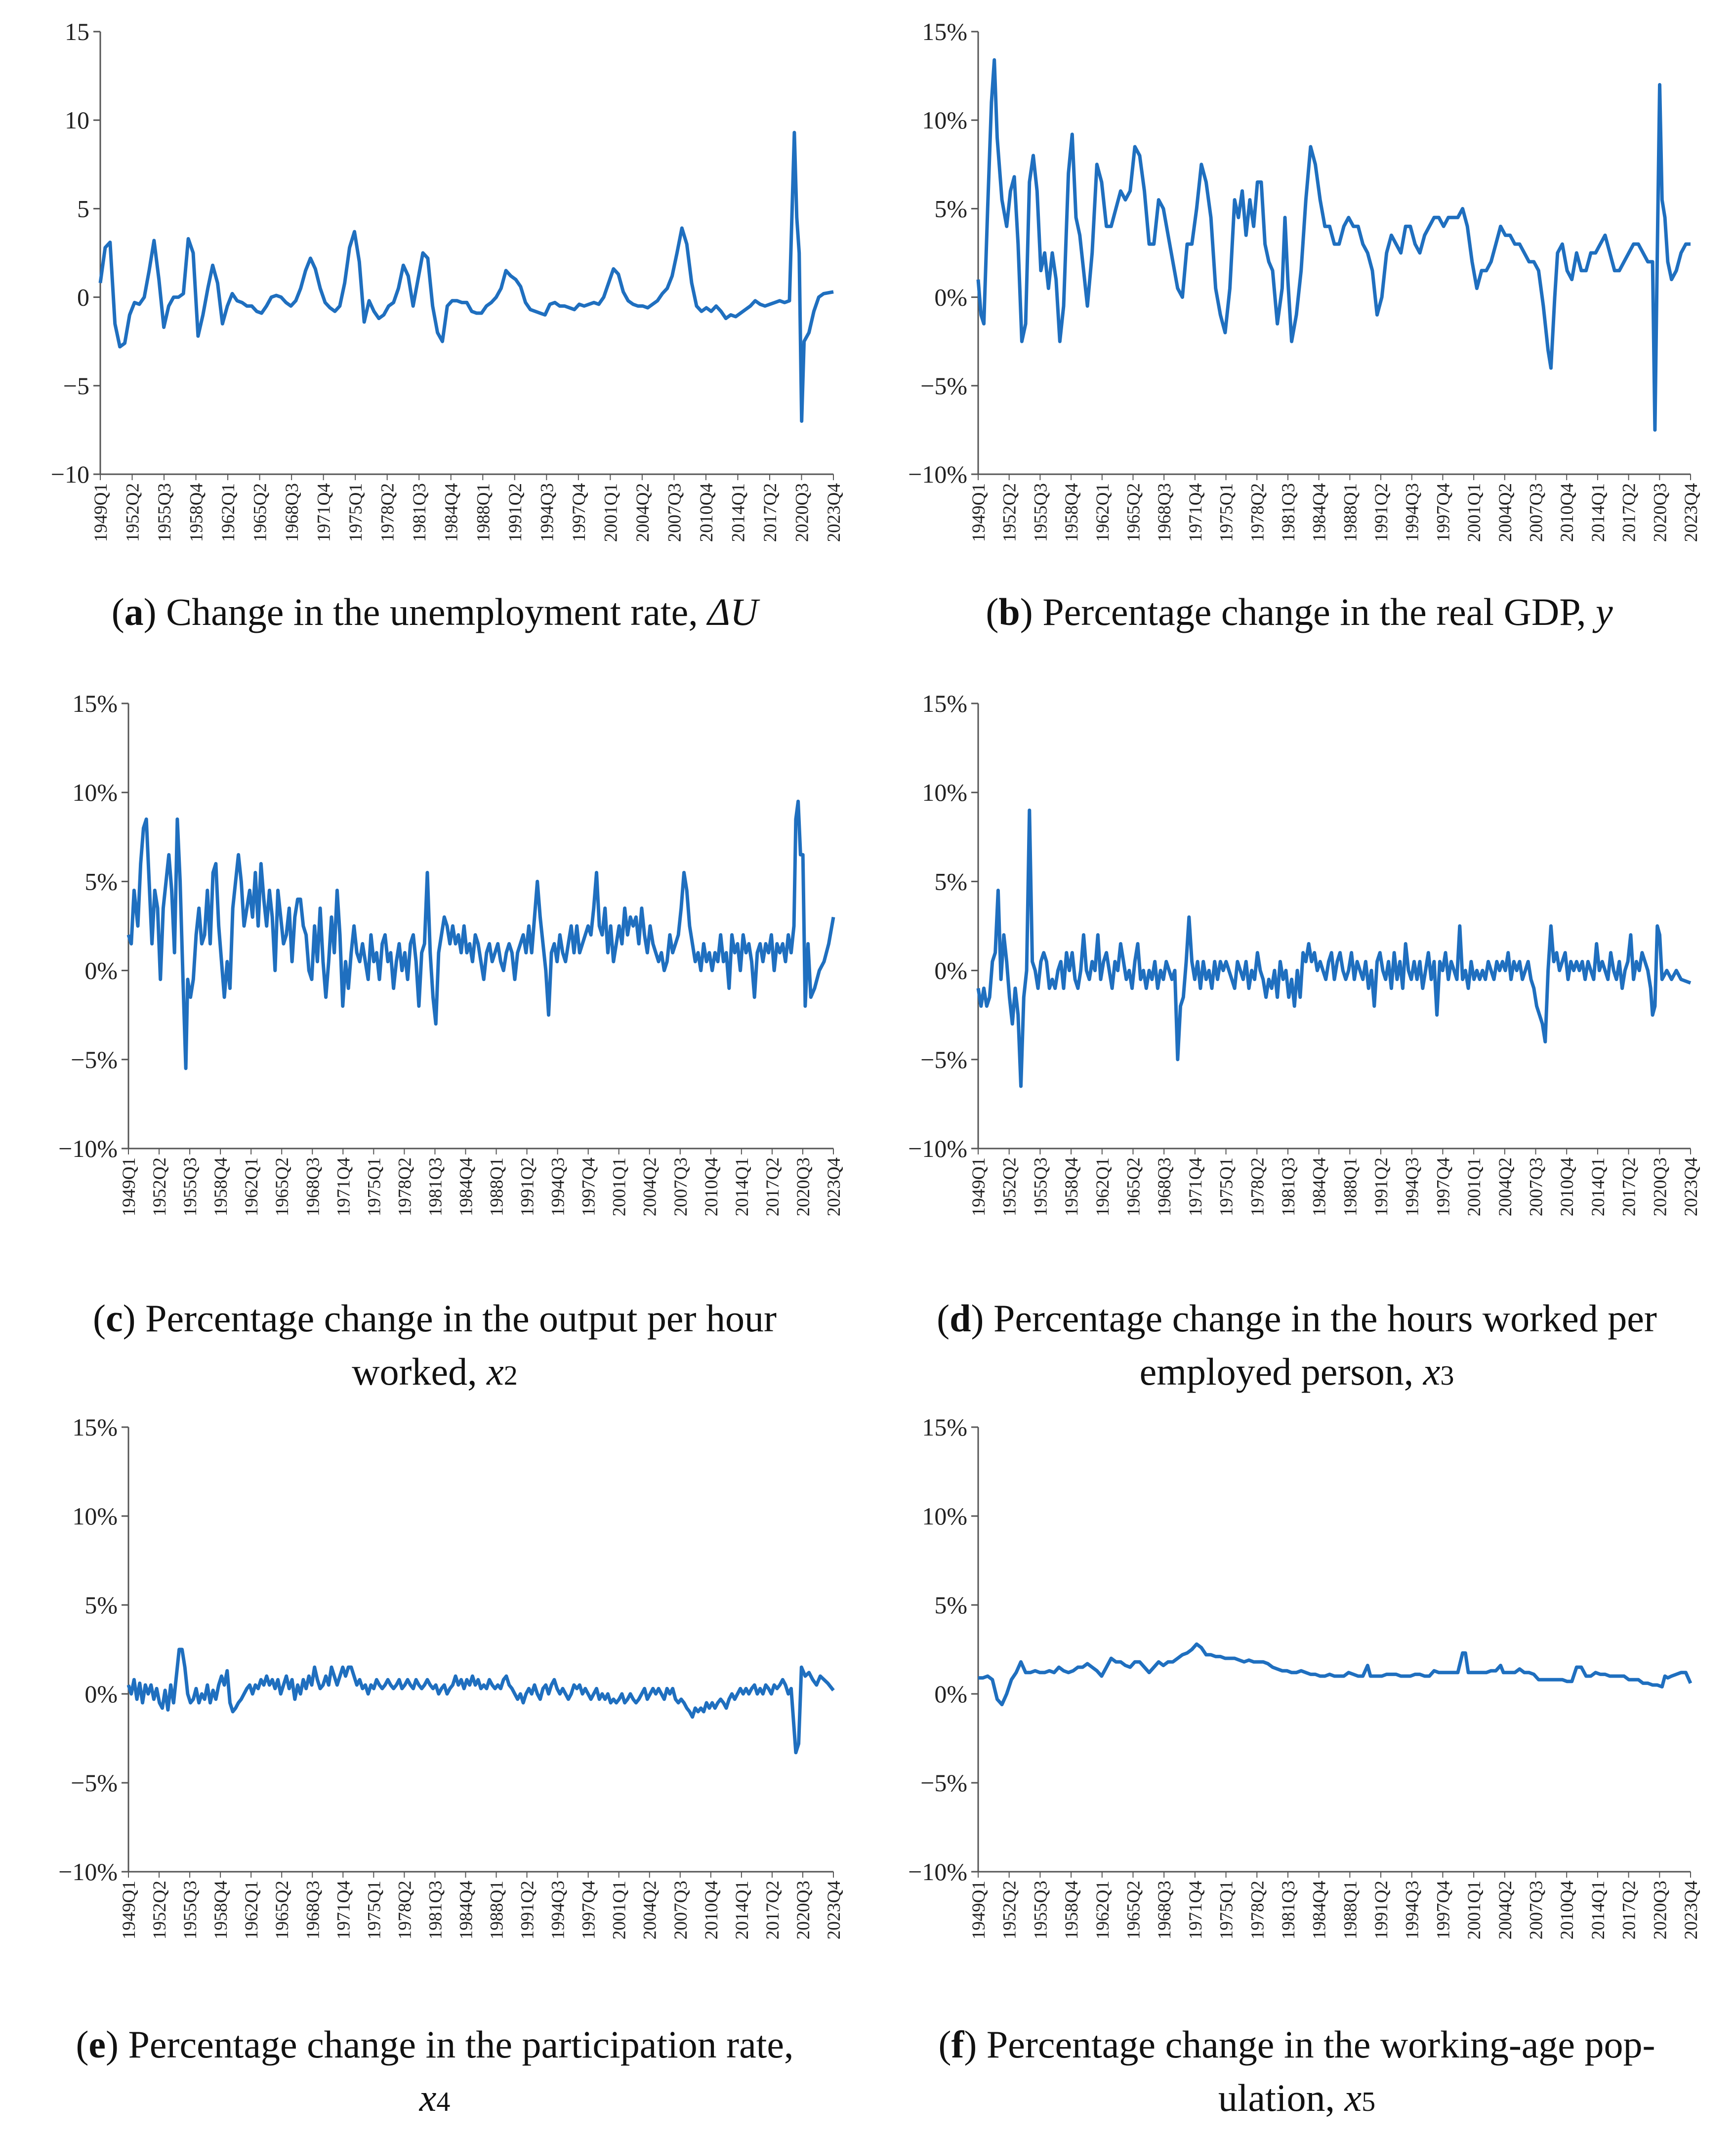  I want to click on caption-b-label: b, so click(1009, 611).